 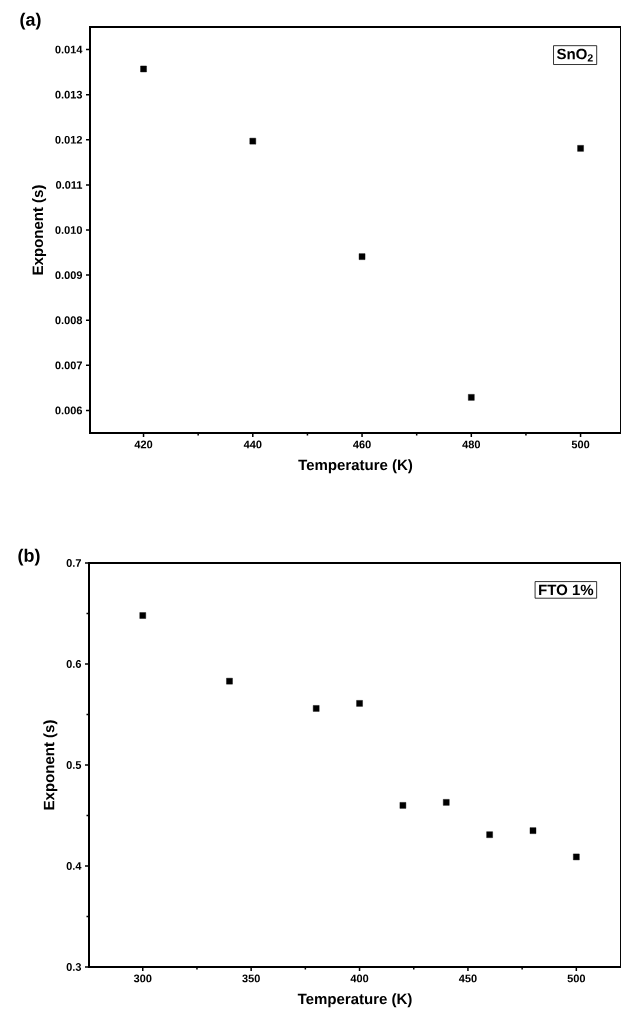 I want to click on y-tick-label: 0.006, so click(x=69, y=410).